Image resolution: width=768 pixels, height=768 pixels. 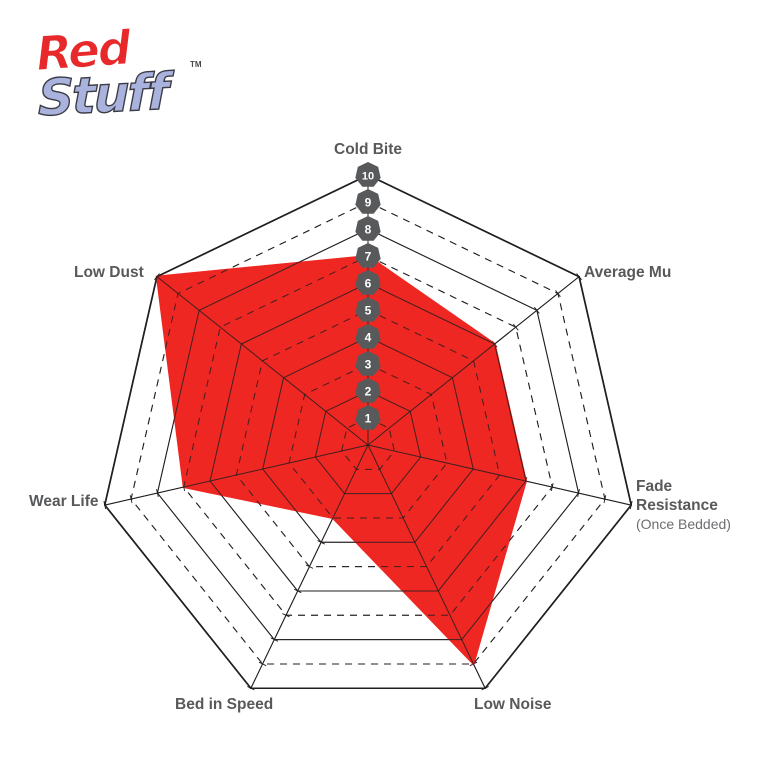 What do you see at coordinates (109, 272) in the screenshot?
I see `axis-label-low-dust: Low Dust` at bounding box center [109, 272].